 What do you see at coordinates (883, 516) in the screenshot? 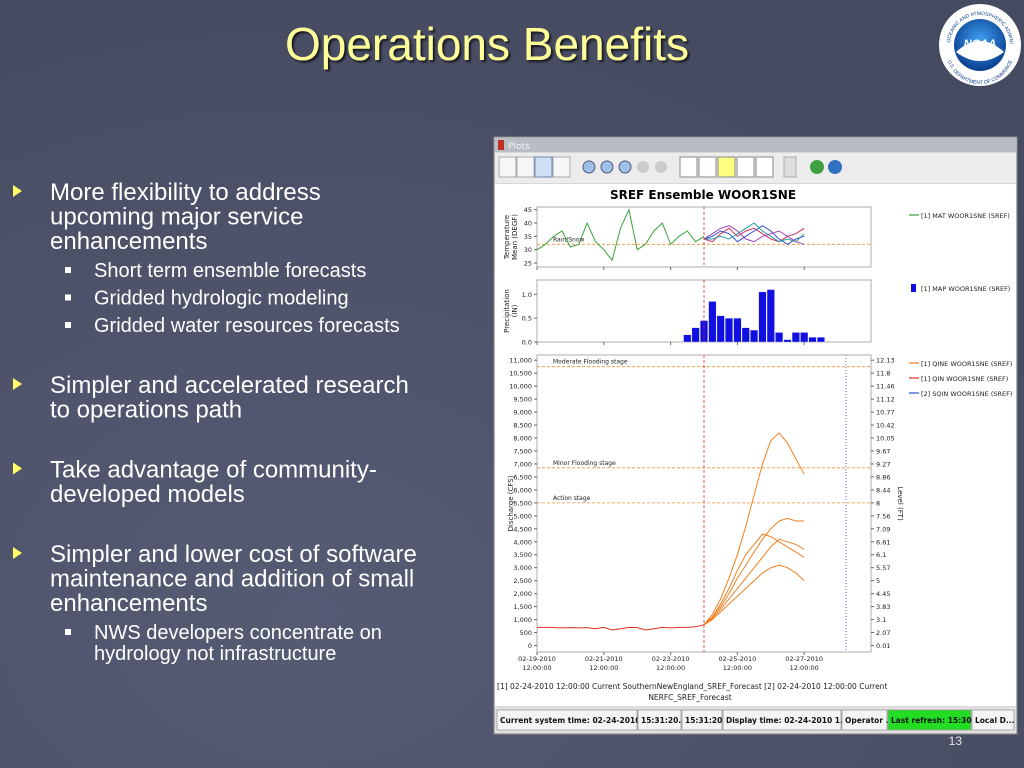
I see `y2-tick-label: 7.56` at bounding box center [883, 516].